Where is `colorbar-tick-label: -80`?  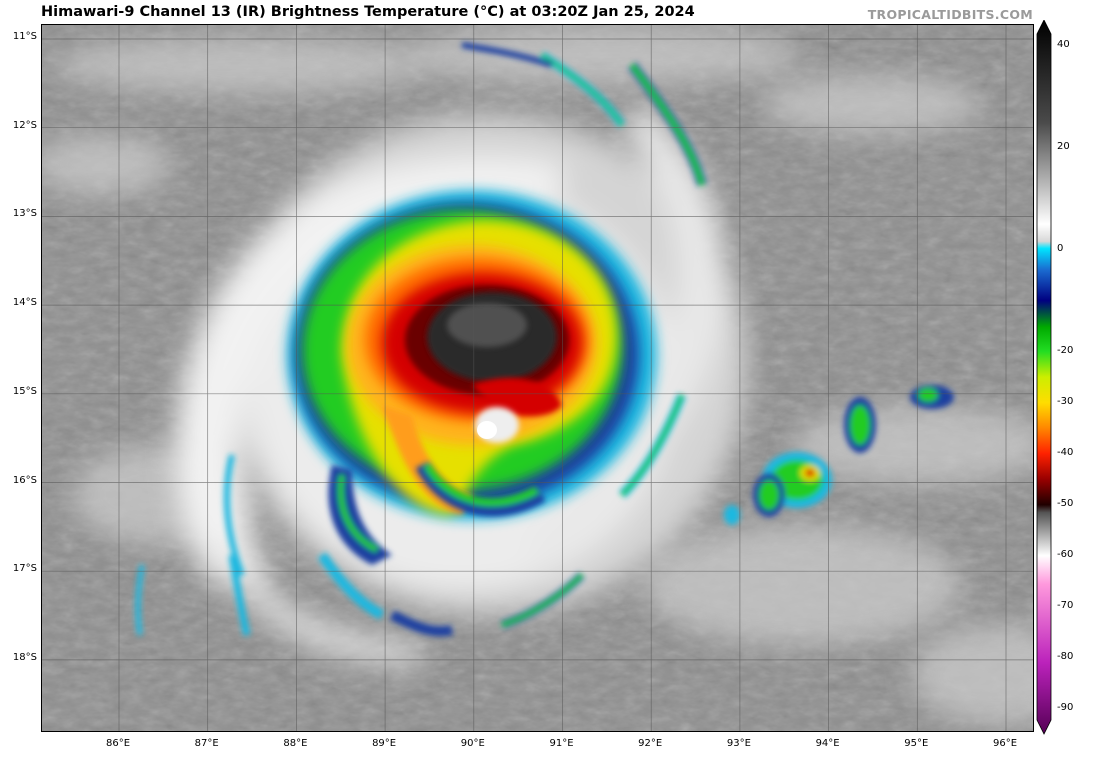
colorbar-tick-label: -80 is located at coordinates (1065, 656).